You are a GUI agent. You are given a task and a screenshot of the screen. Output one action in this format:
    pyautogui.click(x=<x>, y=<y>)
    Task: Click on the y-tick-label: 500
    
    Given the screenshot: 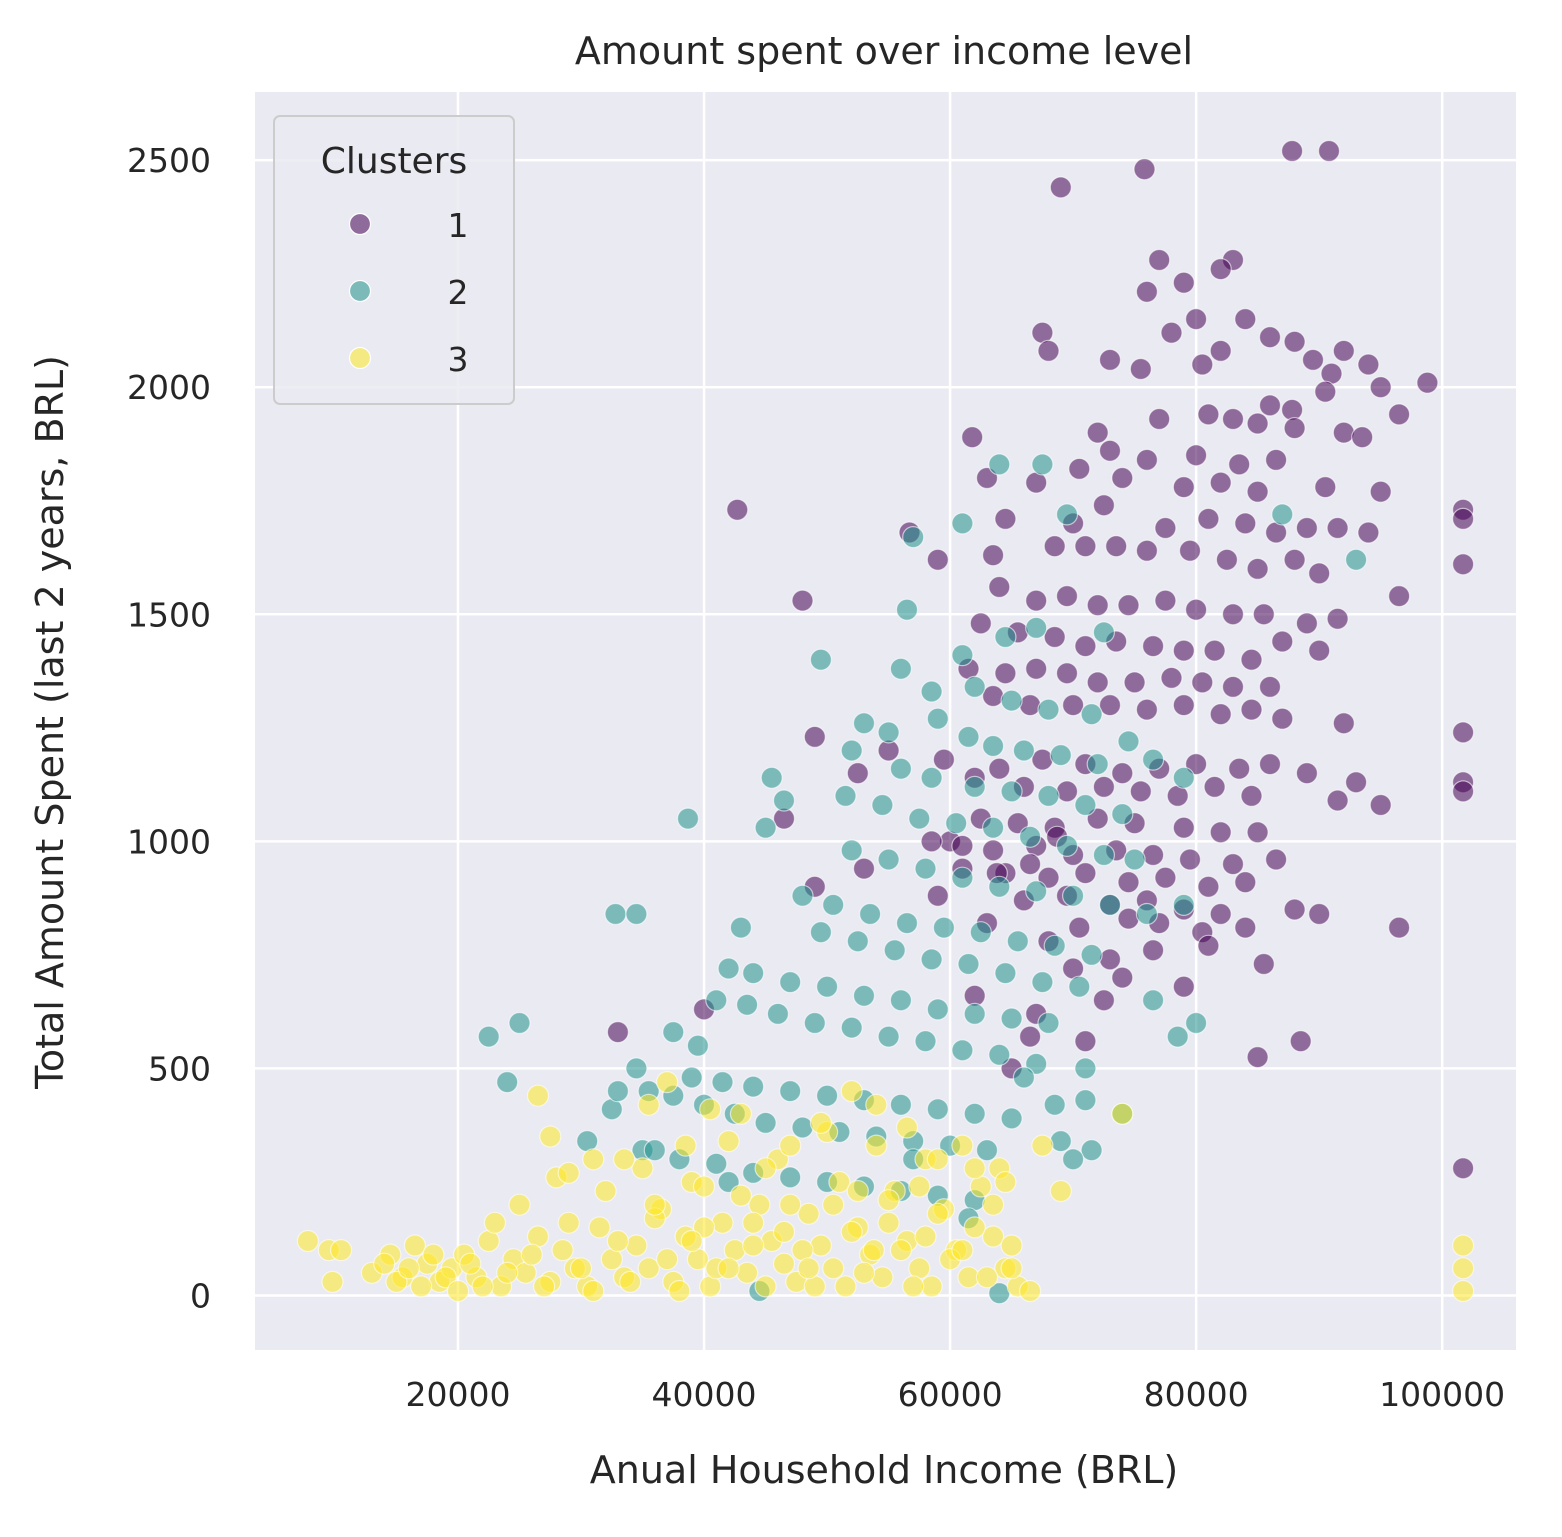 What is the action you would take?
    pyautogui.click(x=179, y=1068)
    